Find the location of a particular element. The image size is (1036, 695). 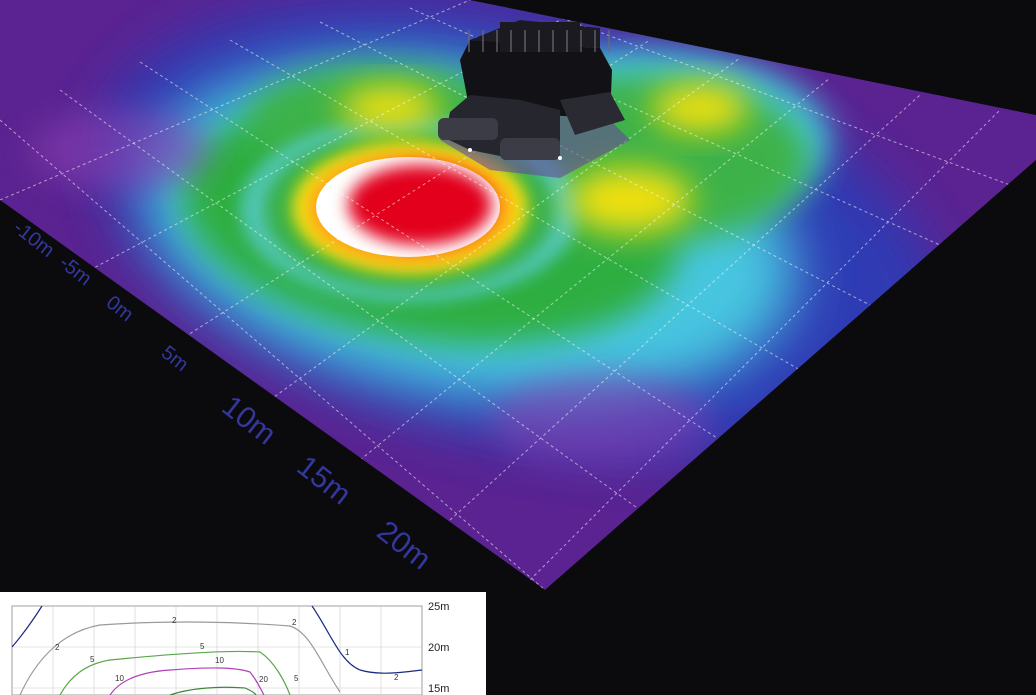

contour-lines is located at coordinates (217, 650).